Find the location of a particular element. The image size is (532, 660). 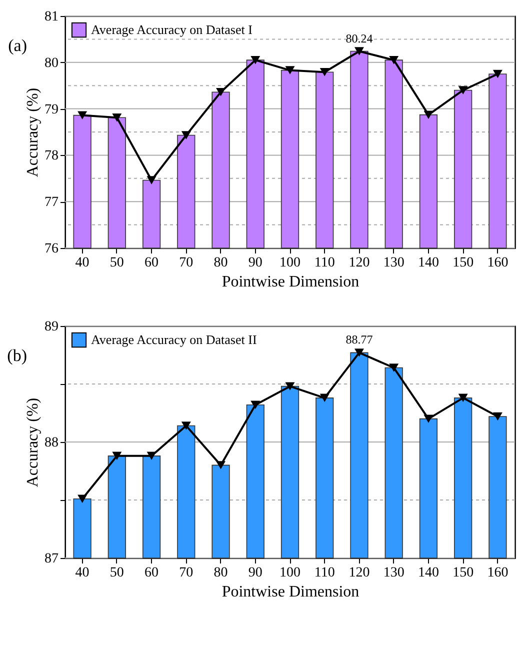

y-tick-label: 87 is located at coordinates (51, 559).